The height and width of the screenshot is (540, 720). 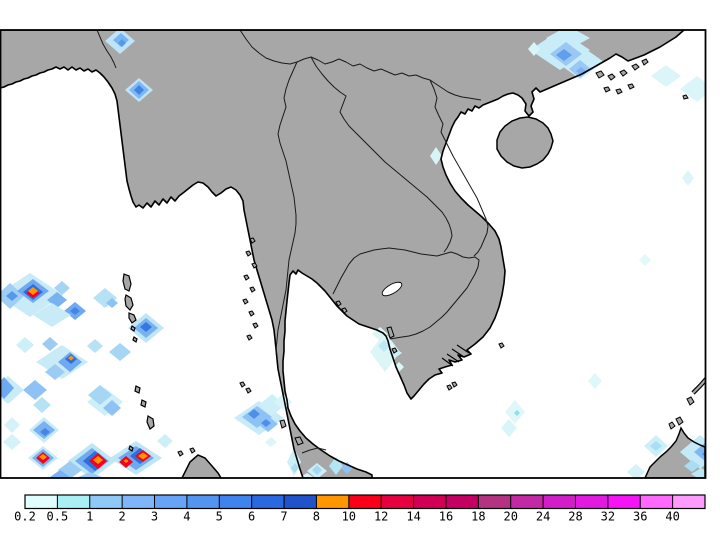 What do you see at coordinates (186, 517) in the screenshot?
I see `colorbar-label: 4` at bounding box center [186, 517].